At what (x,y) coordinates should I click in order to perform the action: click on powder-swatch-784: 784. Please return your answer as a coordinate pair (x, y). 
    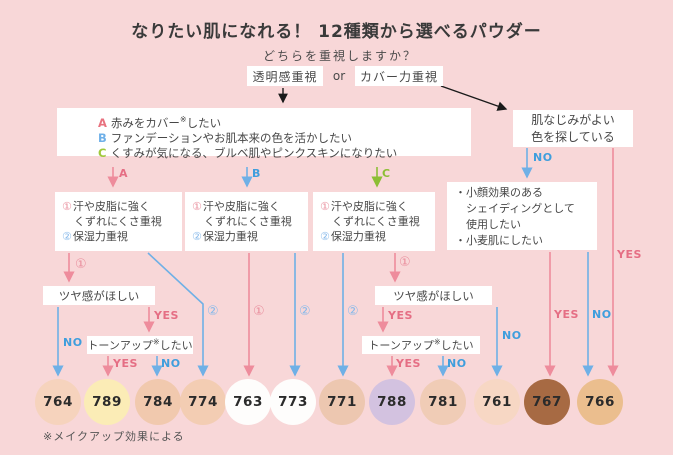
    Looking at the image, I should click on (158, 402).